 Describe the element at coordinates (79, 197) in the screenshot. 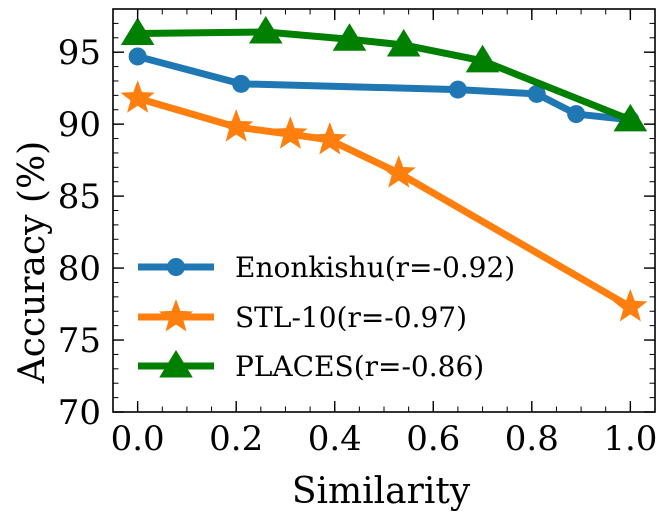

I see `y-tick-label: 85` at that location.